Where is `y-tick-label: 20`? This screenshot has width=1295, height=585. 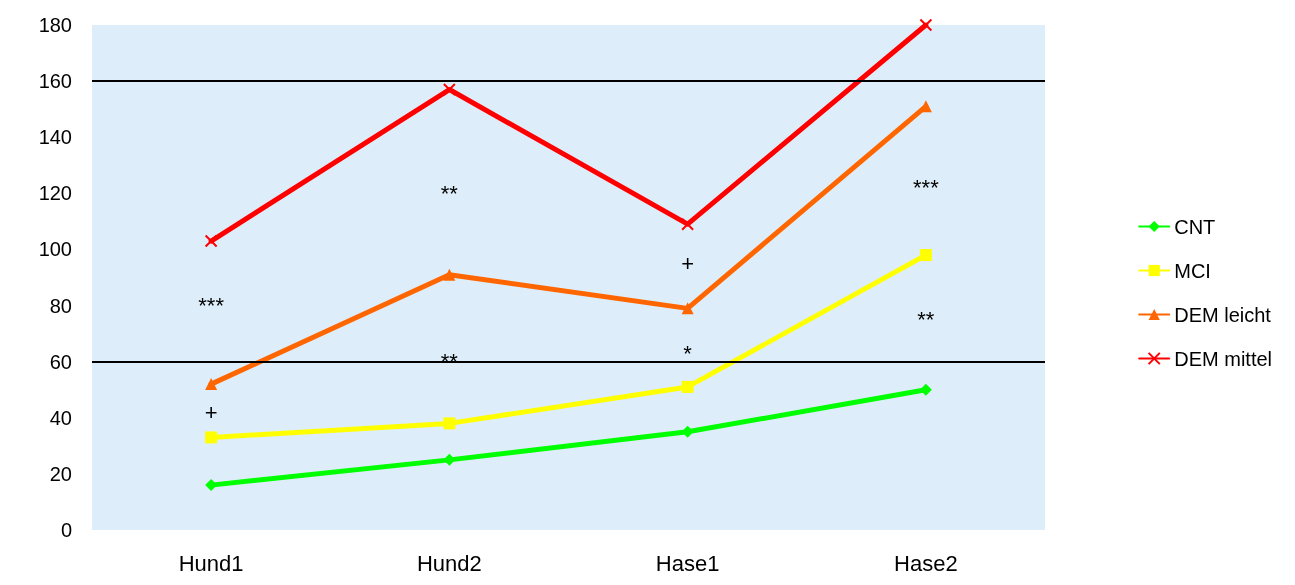 y-tick-label: 20 is located at coordinates (60, 473).